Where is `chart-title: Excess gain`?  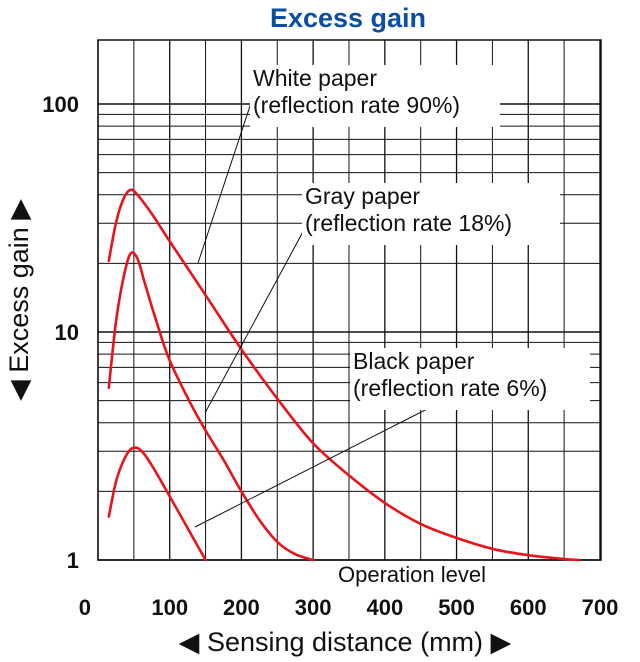 chart-title: Excess gain is located at coordinates (348, 18).